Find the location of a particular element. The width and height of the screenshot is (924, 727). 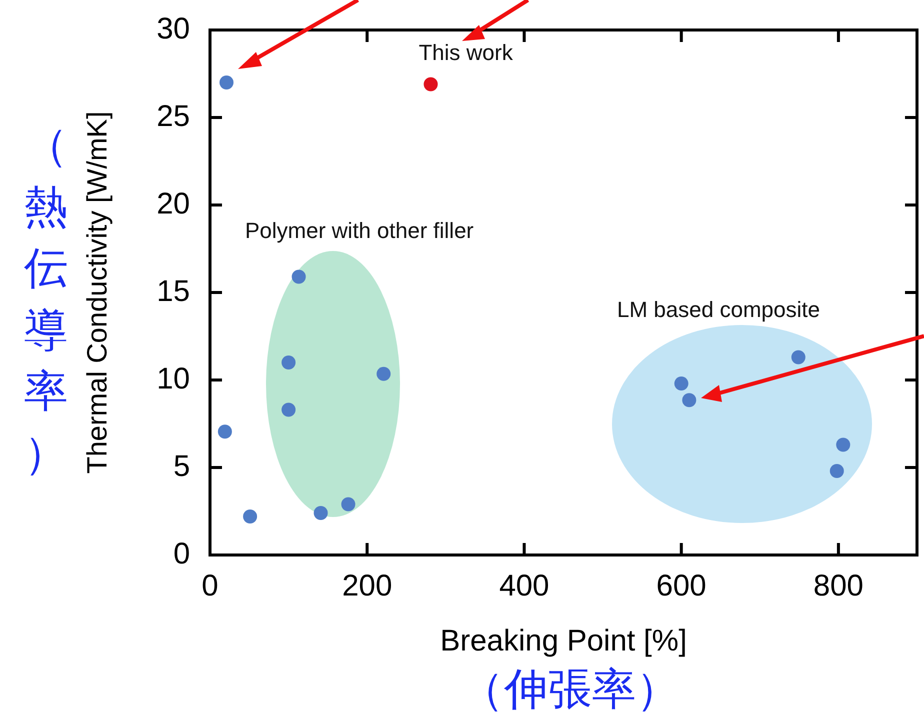

text: （伸張率） is located at coordinates (570, 689).